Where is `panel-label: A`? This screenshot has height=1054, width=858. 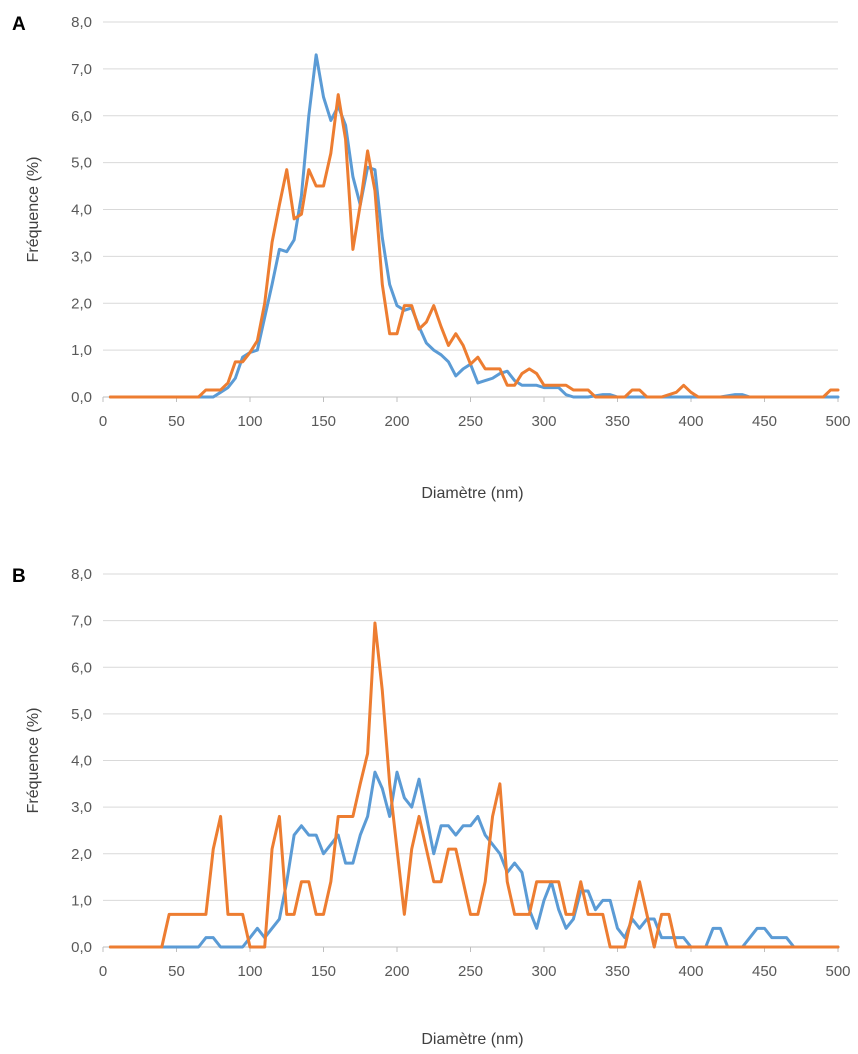
panel-label: A is located at coordinates (19, 24).